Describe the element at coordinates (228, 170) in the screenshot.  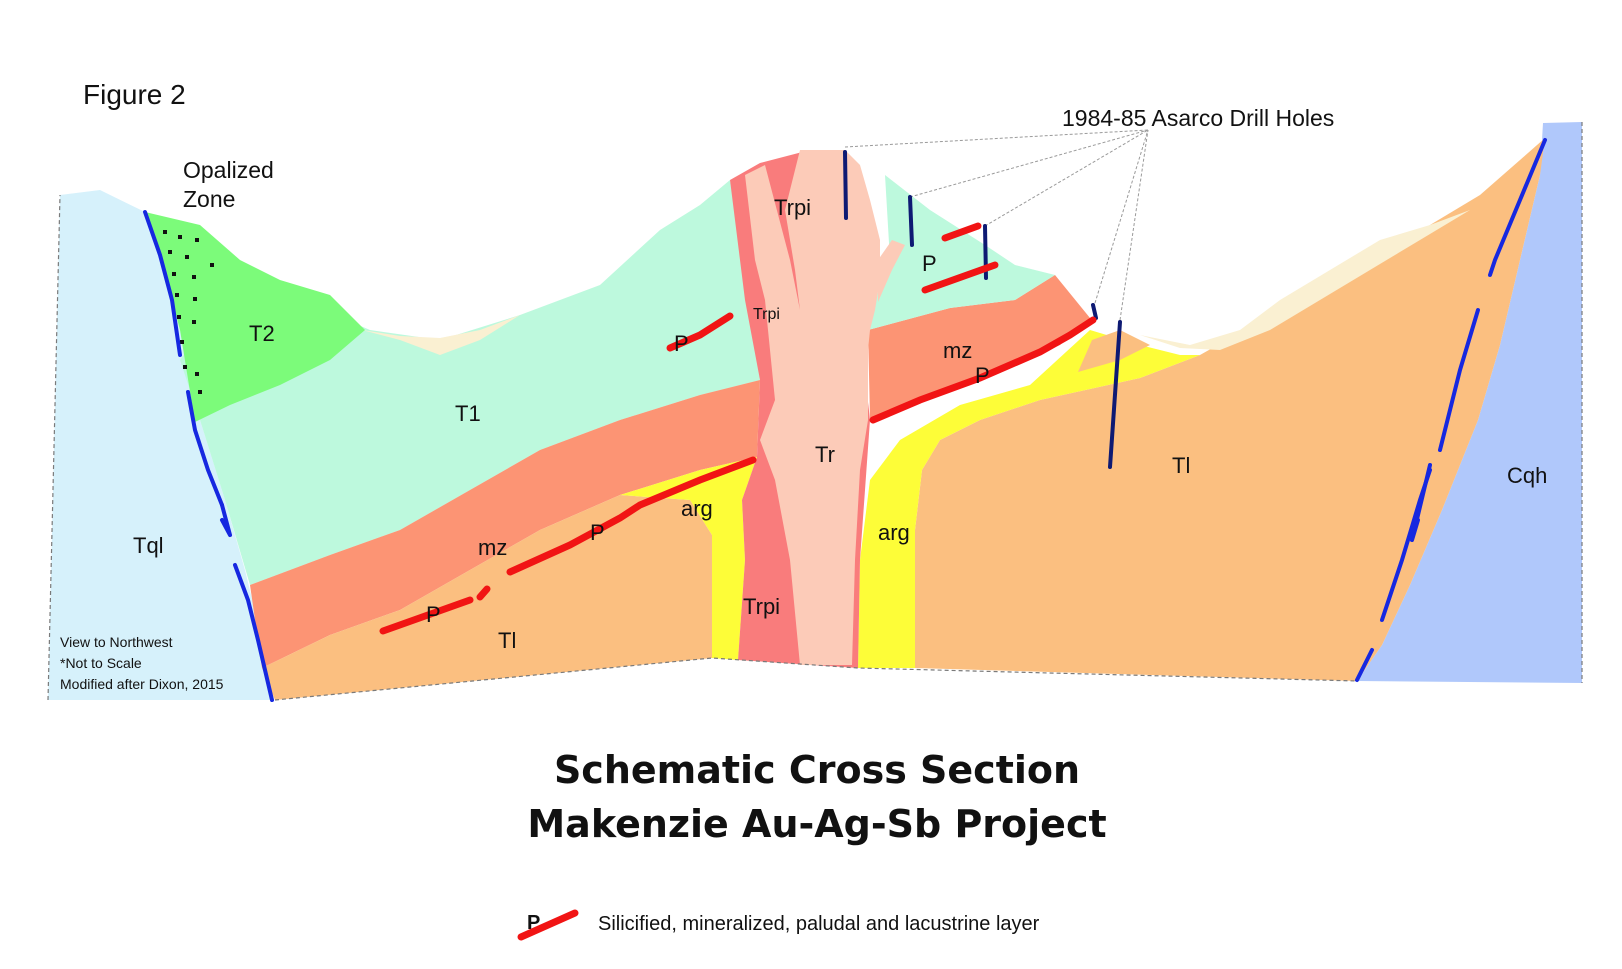
I see `opalized-zone-label-line1: Opalized` at that location.